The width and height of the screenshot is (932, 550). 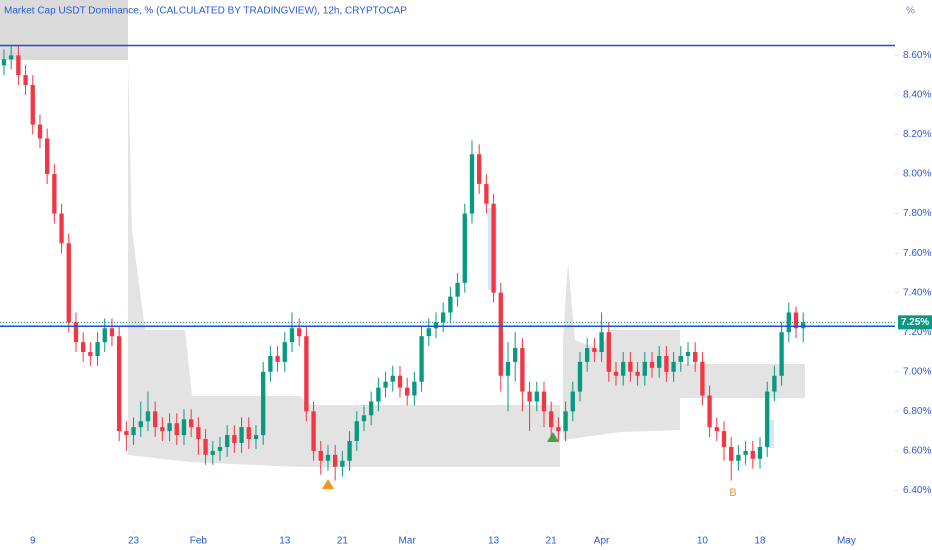 What do you see at coordinates (917, 490) in the screenshot?
I see `y-tick-label: 6.40%` at bounding box center [917, 490].